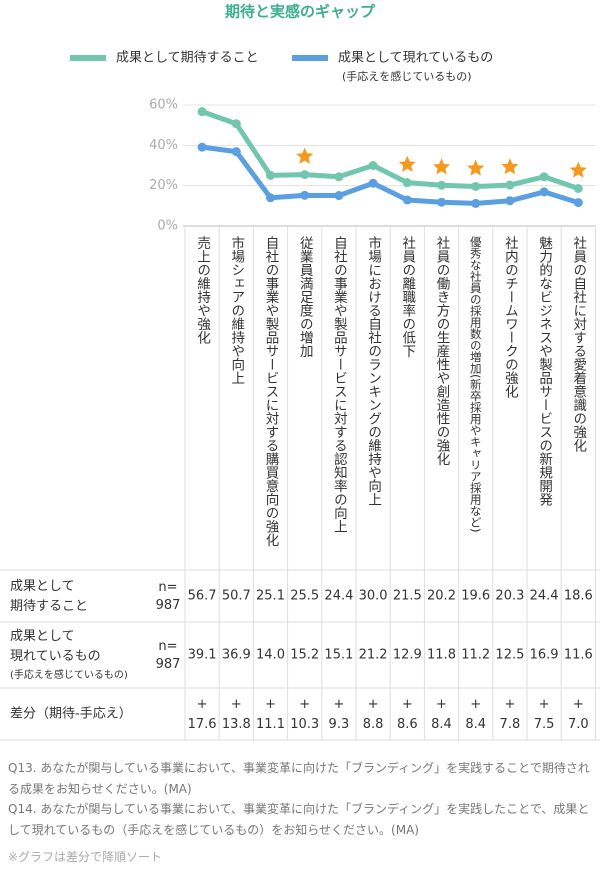  Describe the element at coordinates (305, 297) in the screenshot. I see `x-tick-label: 従業員満足度の増加` at that location.